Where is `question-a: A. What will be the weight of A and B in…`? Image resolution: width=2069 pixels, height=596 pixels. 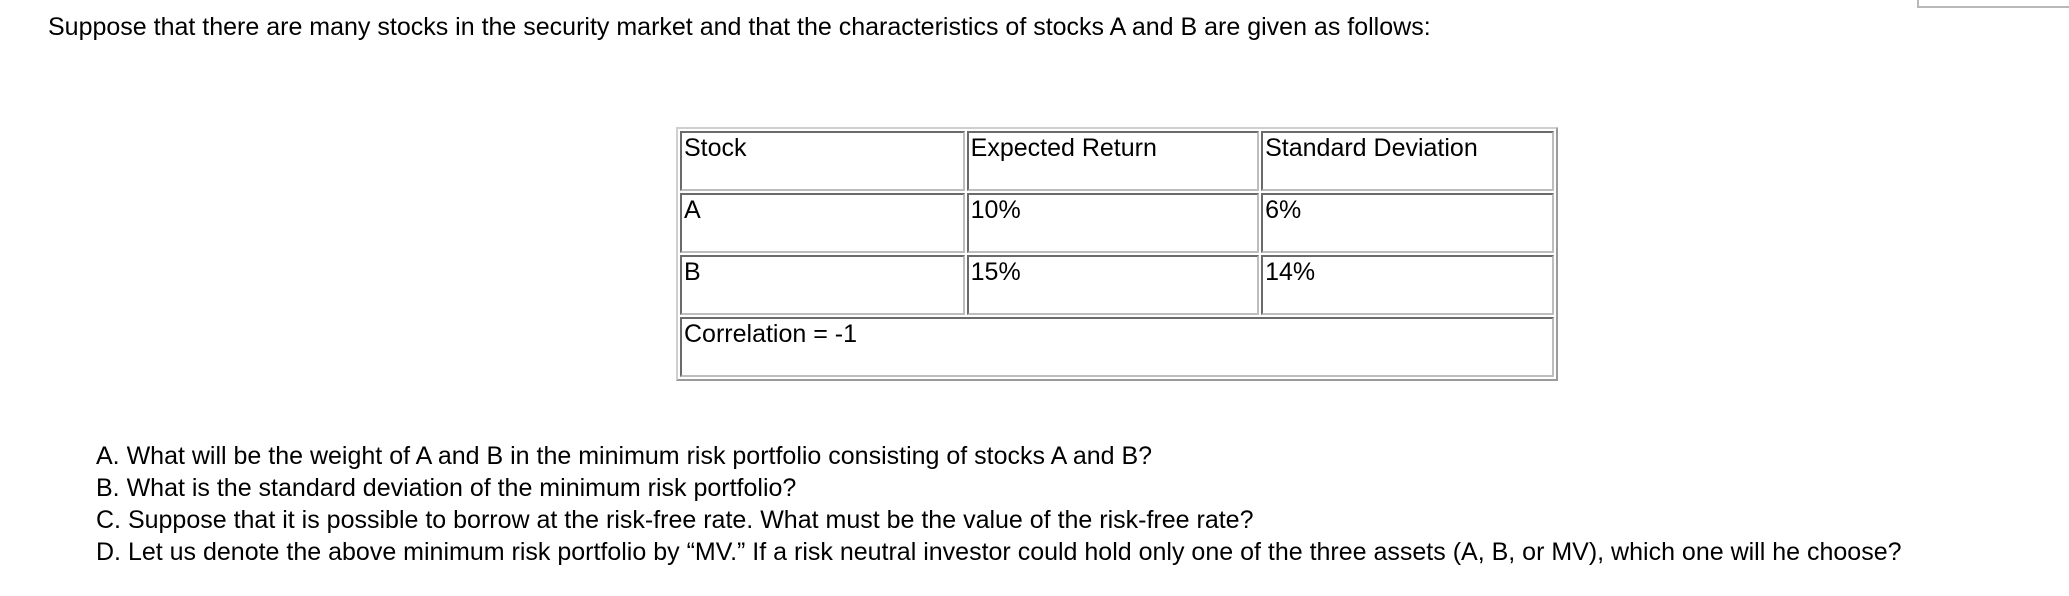
question-a: A. What will be the weight of A and B in… is located at coordinates (624, 456).